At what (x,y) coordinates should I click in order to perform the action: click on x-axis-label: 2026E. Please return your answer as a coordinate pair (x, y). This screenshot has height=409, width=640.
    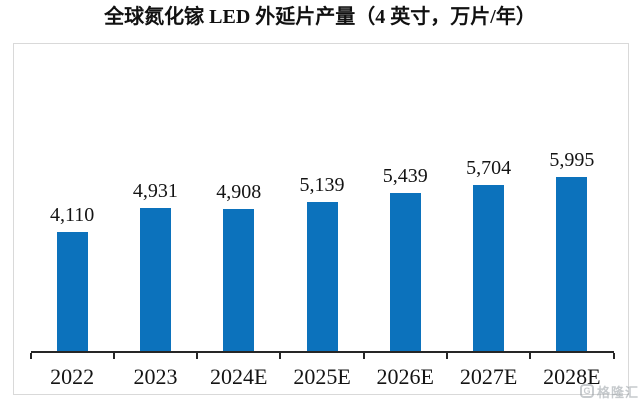
    Looking at the image, I should click on (405, 376).